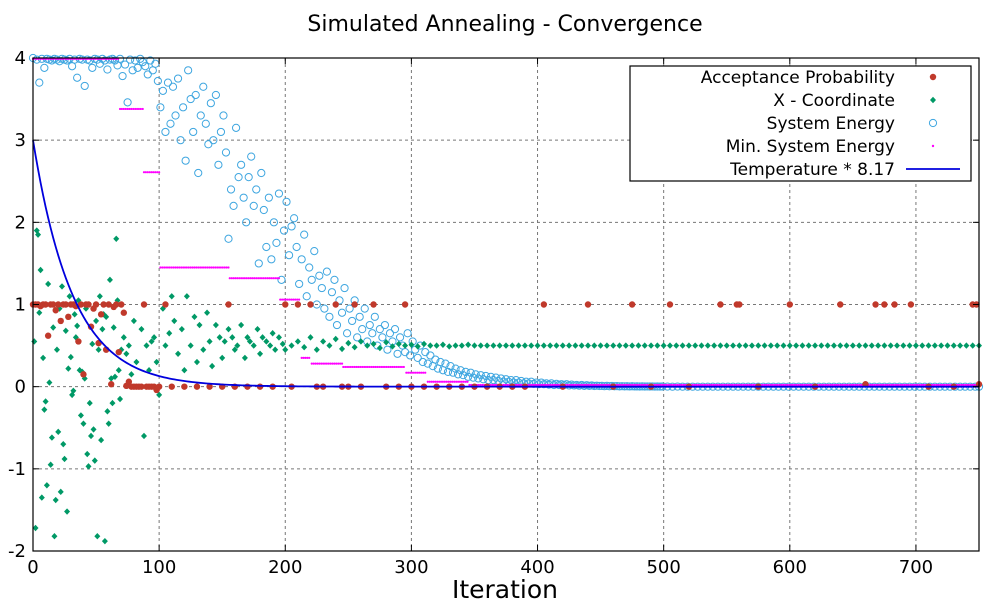 This screenshot has height=600, width=1000. Describe the element at coordinates (20, 305) in the screenshot. I see `y-tick-label: 1` at that location.